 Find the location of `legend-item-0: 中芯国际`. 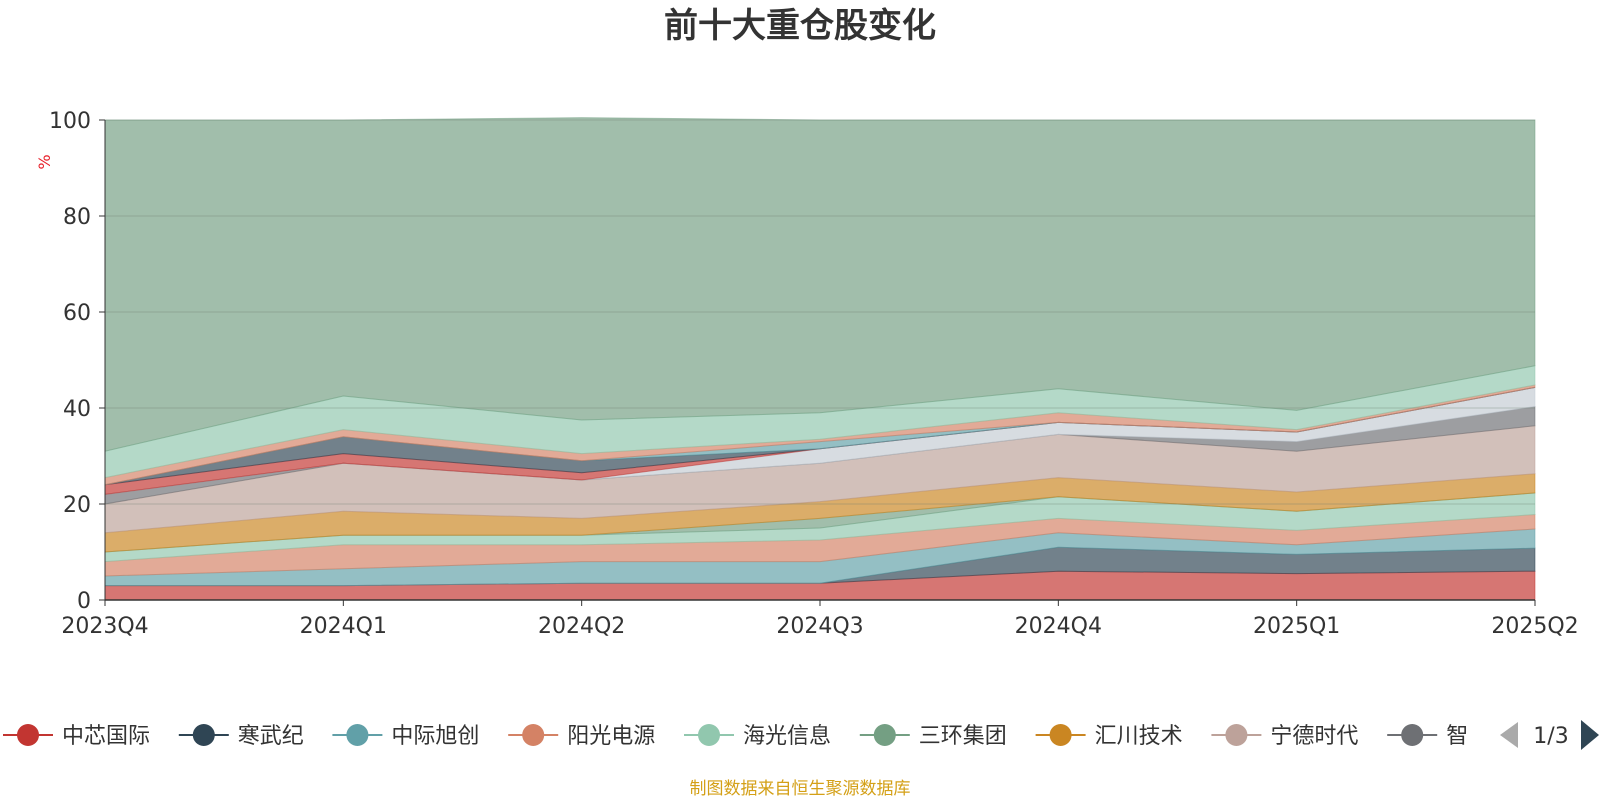

legend-item-0: 中芯国际 is located at coordinates (76, 736).